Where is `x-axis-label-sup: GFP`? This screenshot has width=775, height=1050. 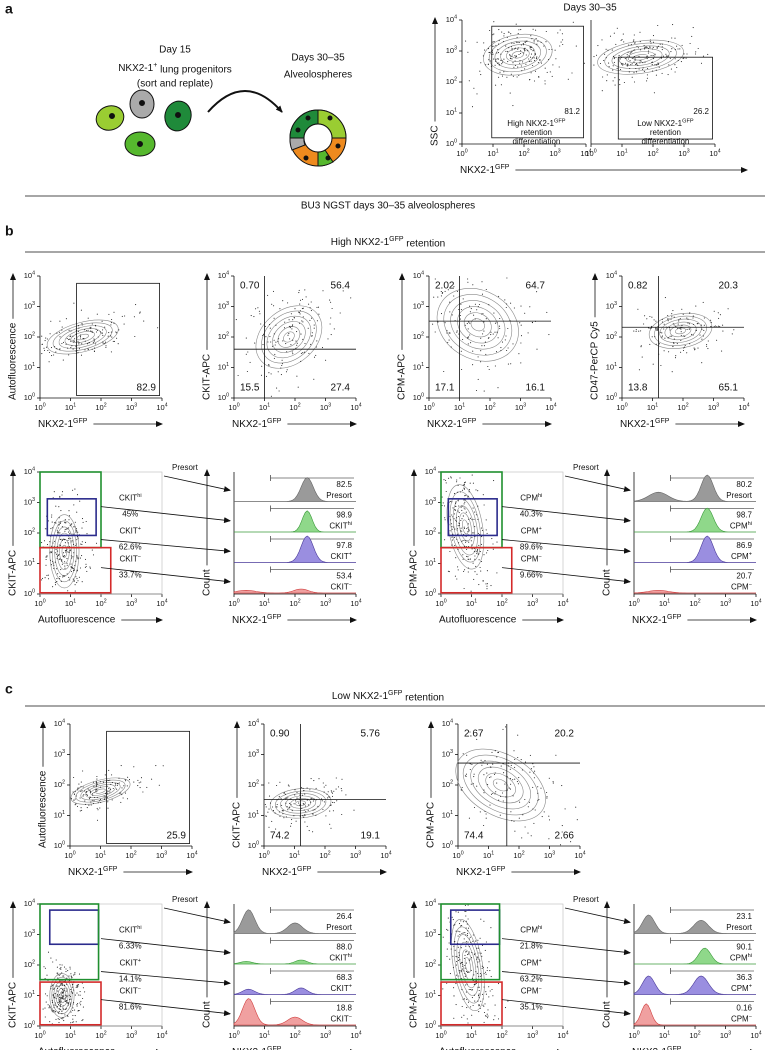 x-axis-label-sup: GFP is located at coordinates (274, 617).